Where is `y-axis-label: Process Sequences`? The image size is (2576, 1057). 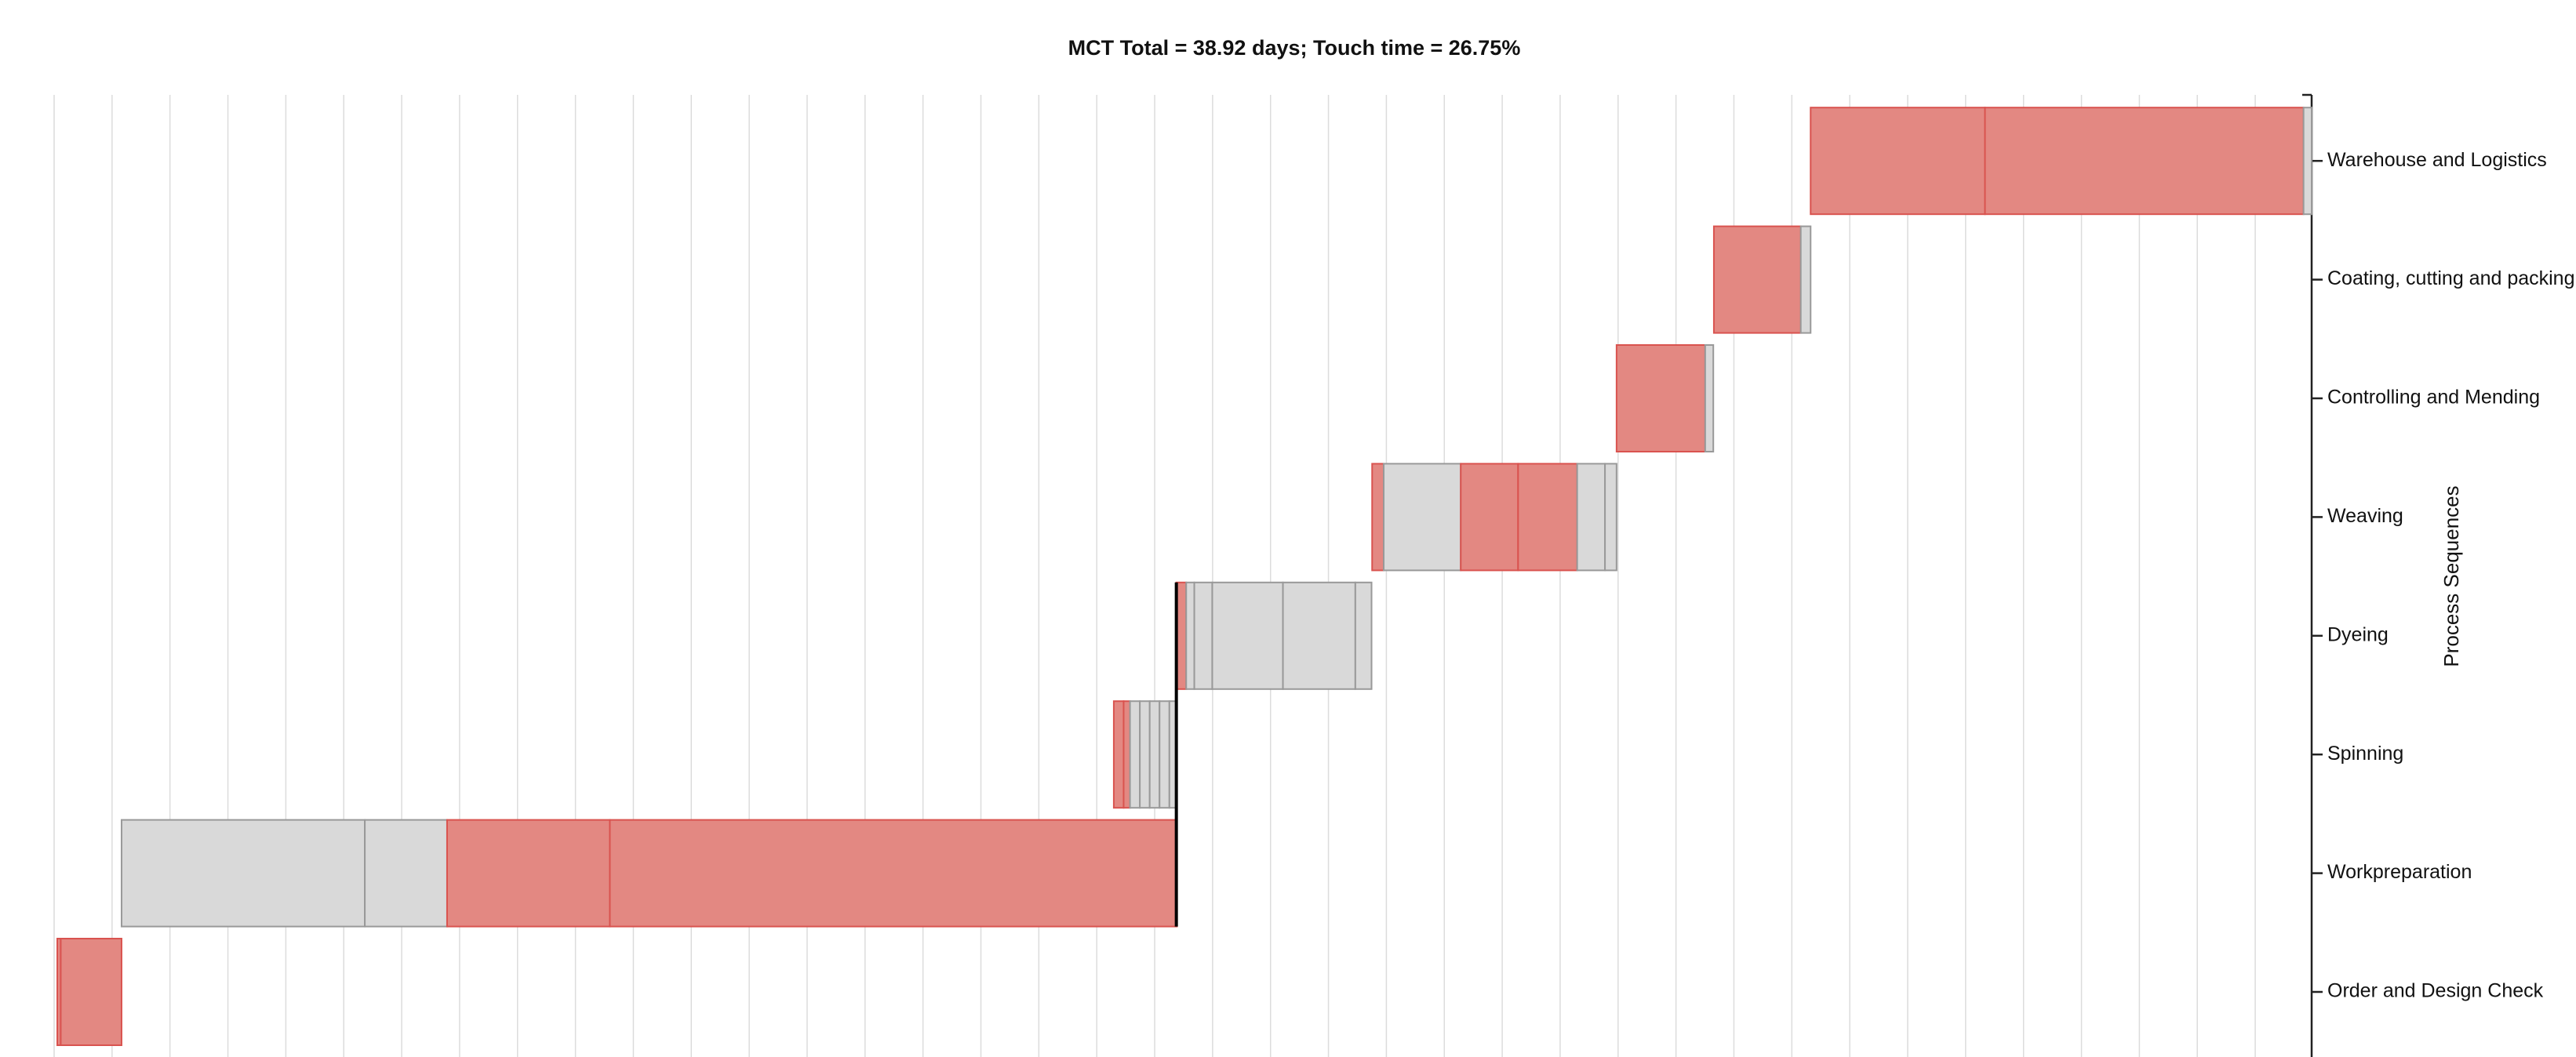
y-axis-label: Process Sequences is located at coordinates (2451, 576).